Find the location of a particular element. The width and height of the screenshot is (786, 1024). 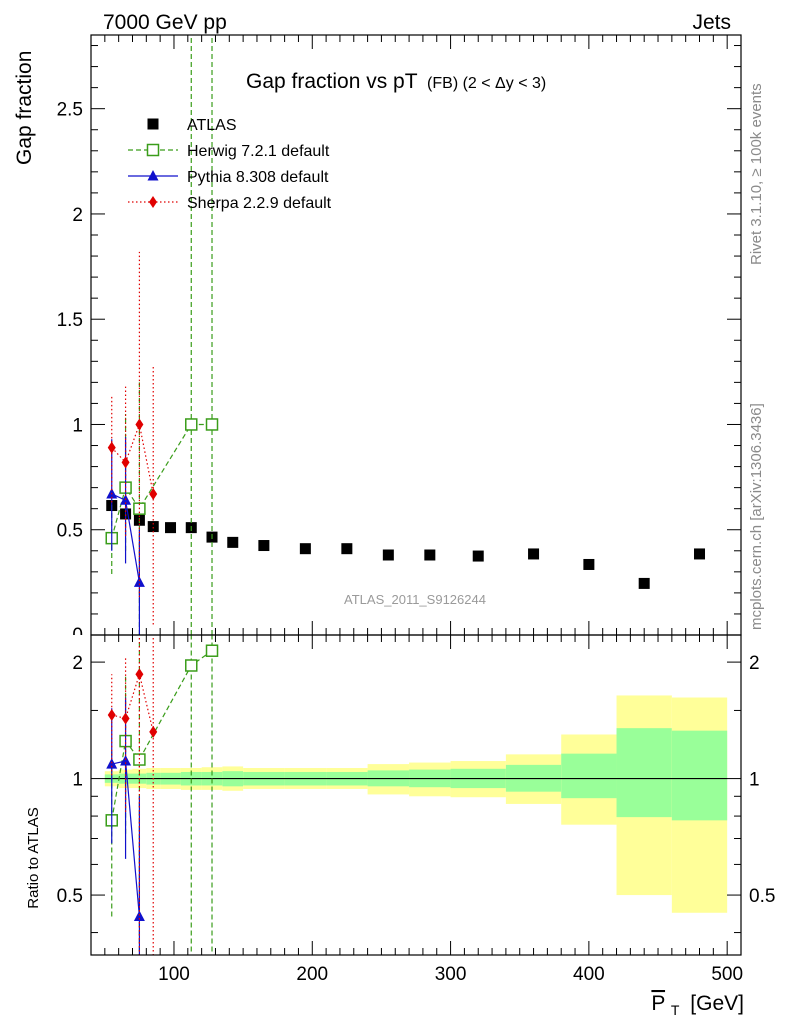

header-right: Jets is located at coordinates (711, 22).